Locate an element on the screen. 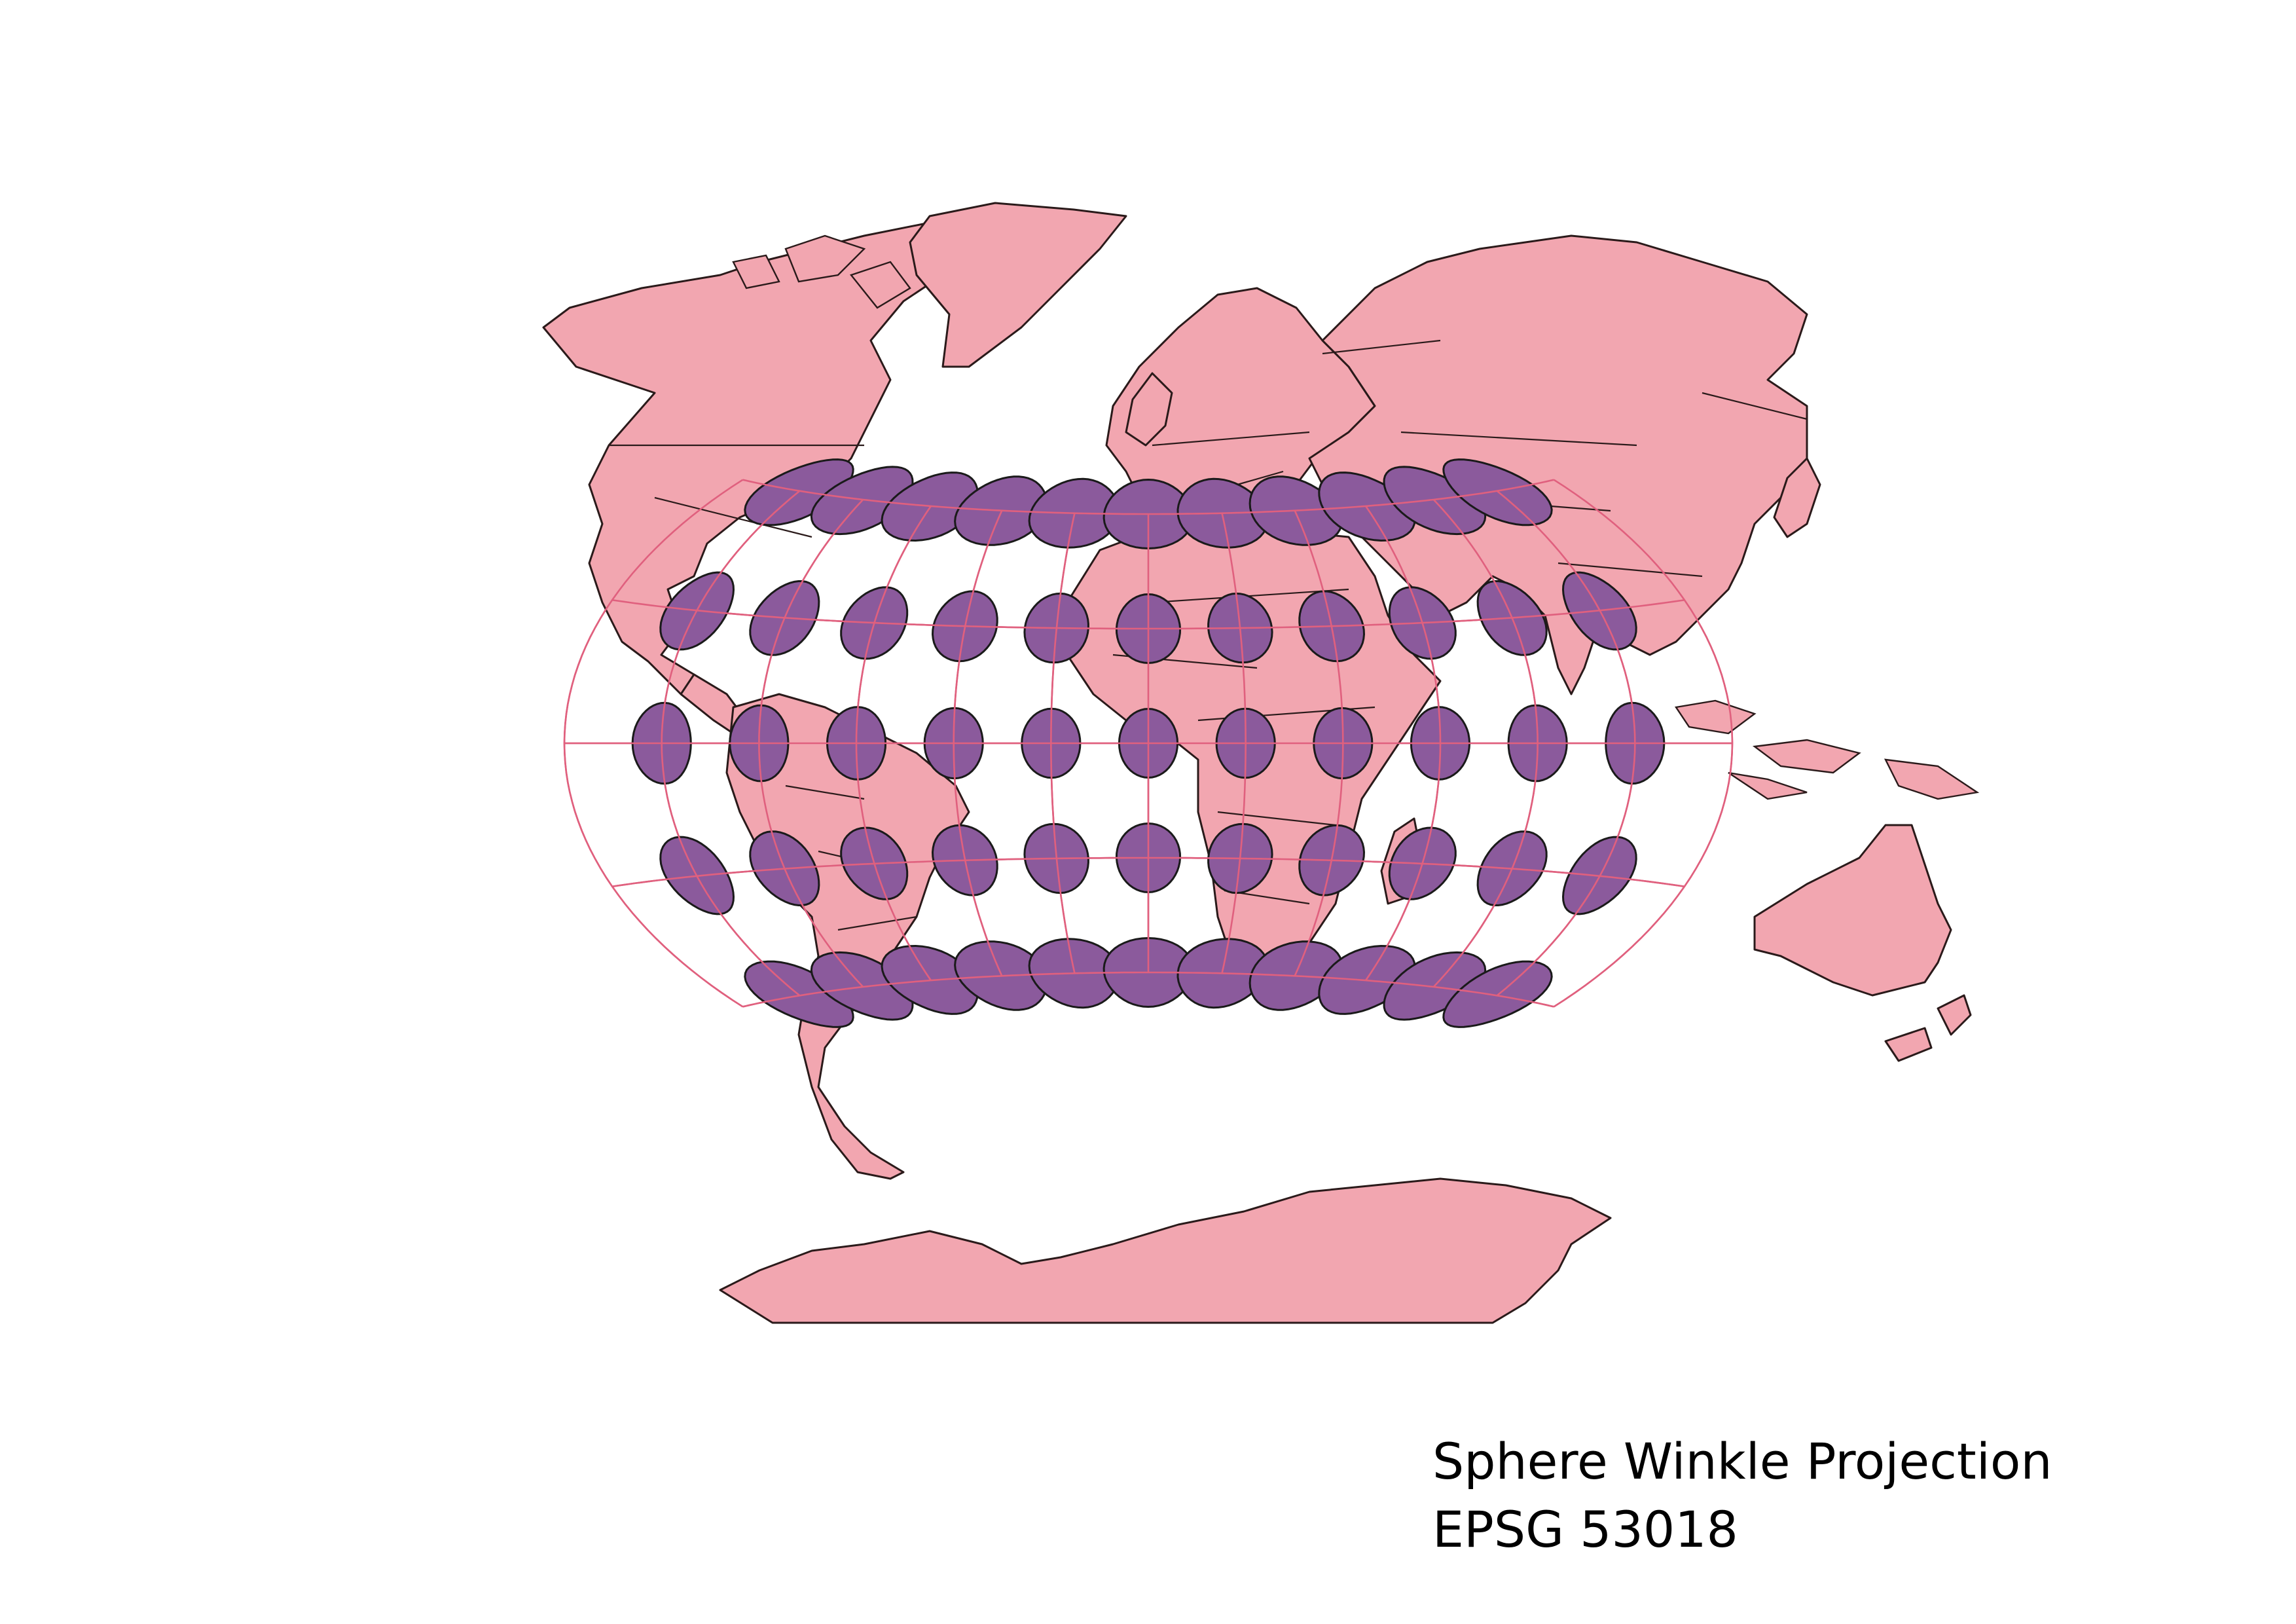  landmass-indonesia is located at coordinates (1827, 749).